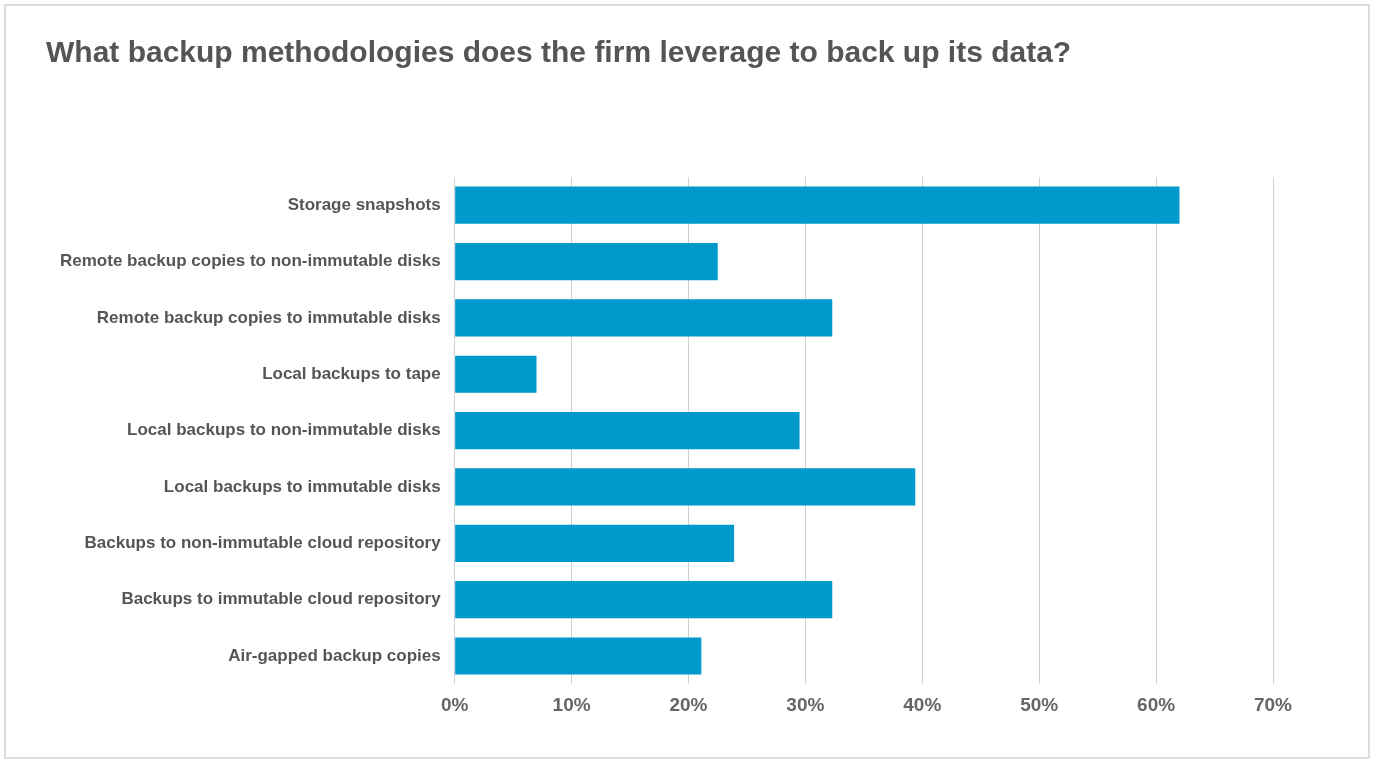 This screenshot has width=1377, height=763. I want to click on x-tick-label: 70%, so click(1273, 704).